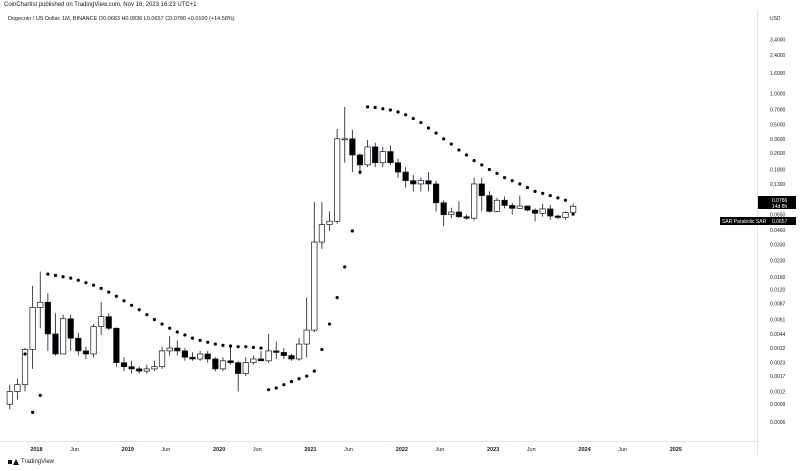 The image size is (800, 471). I want to click on price-axis-tick: 0.0120, so click(778, 290).